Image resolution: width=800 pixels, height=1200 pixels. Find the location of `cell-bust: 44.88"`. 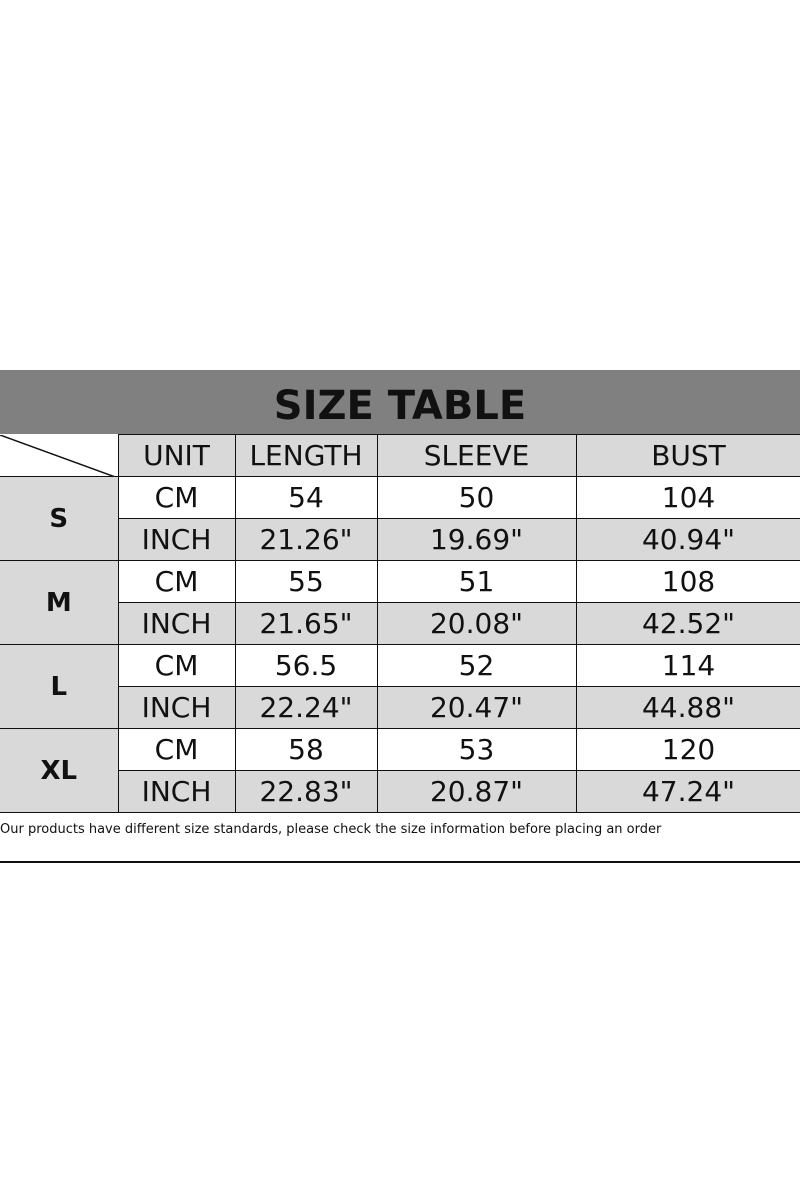

cell-bust: 44.88" is located at coordinates (687, 707).